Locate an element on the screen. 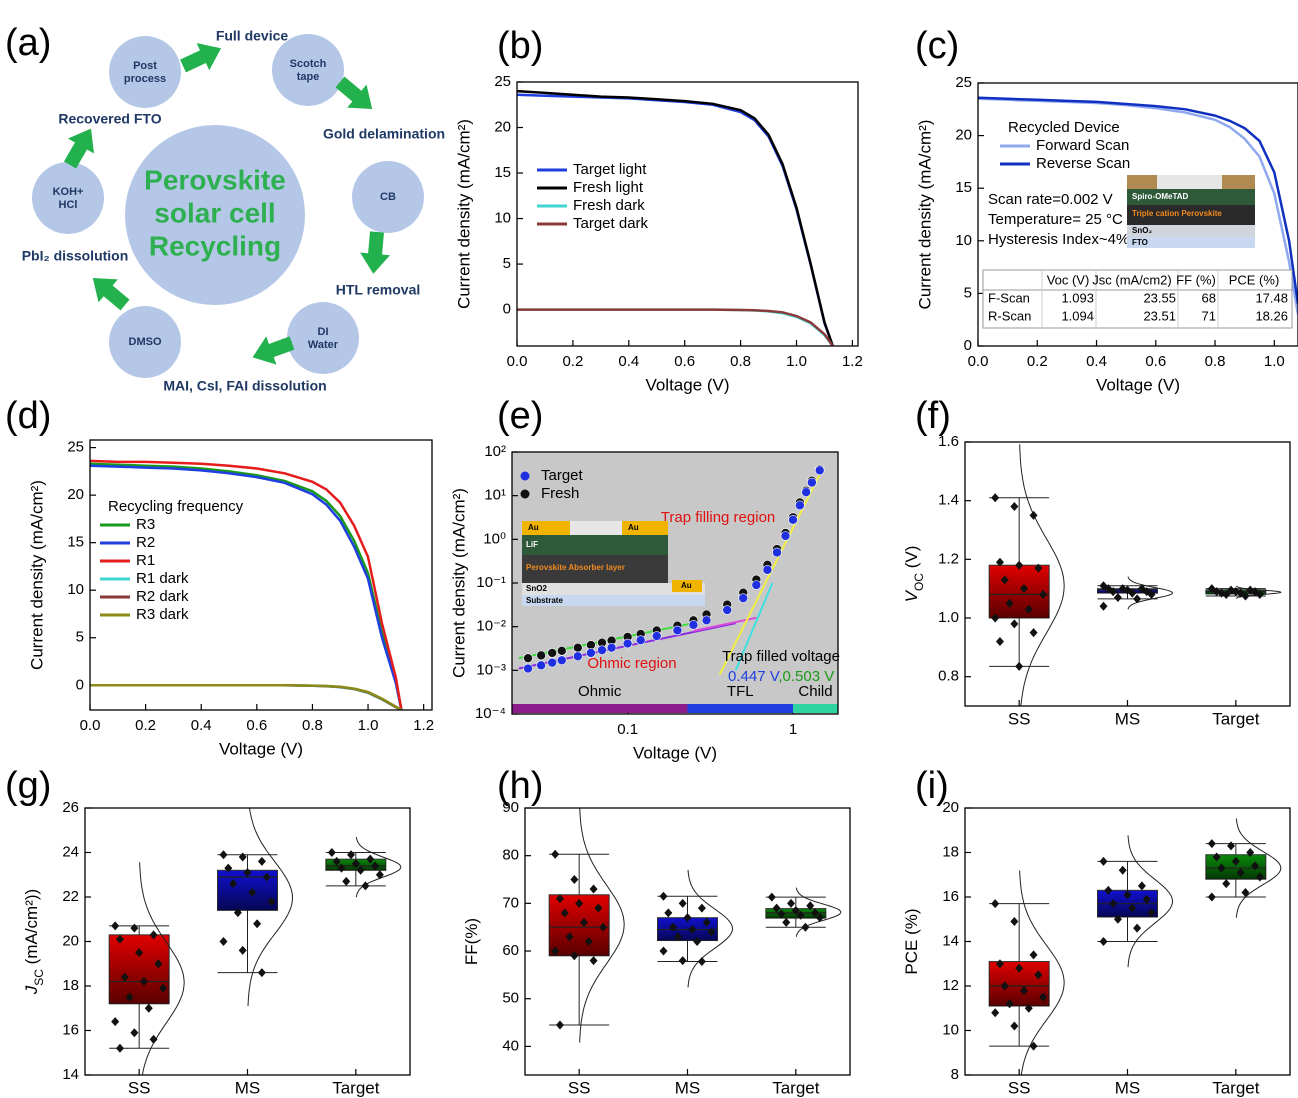 This screenshot has width=1298, height=1098. y-axis-label: FF(%) is located at coordinates (471, 941).